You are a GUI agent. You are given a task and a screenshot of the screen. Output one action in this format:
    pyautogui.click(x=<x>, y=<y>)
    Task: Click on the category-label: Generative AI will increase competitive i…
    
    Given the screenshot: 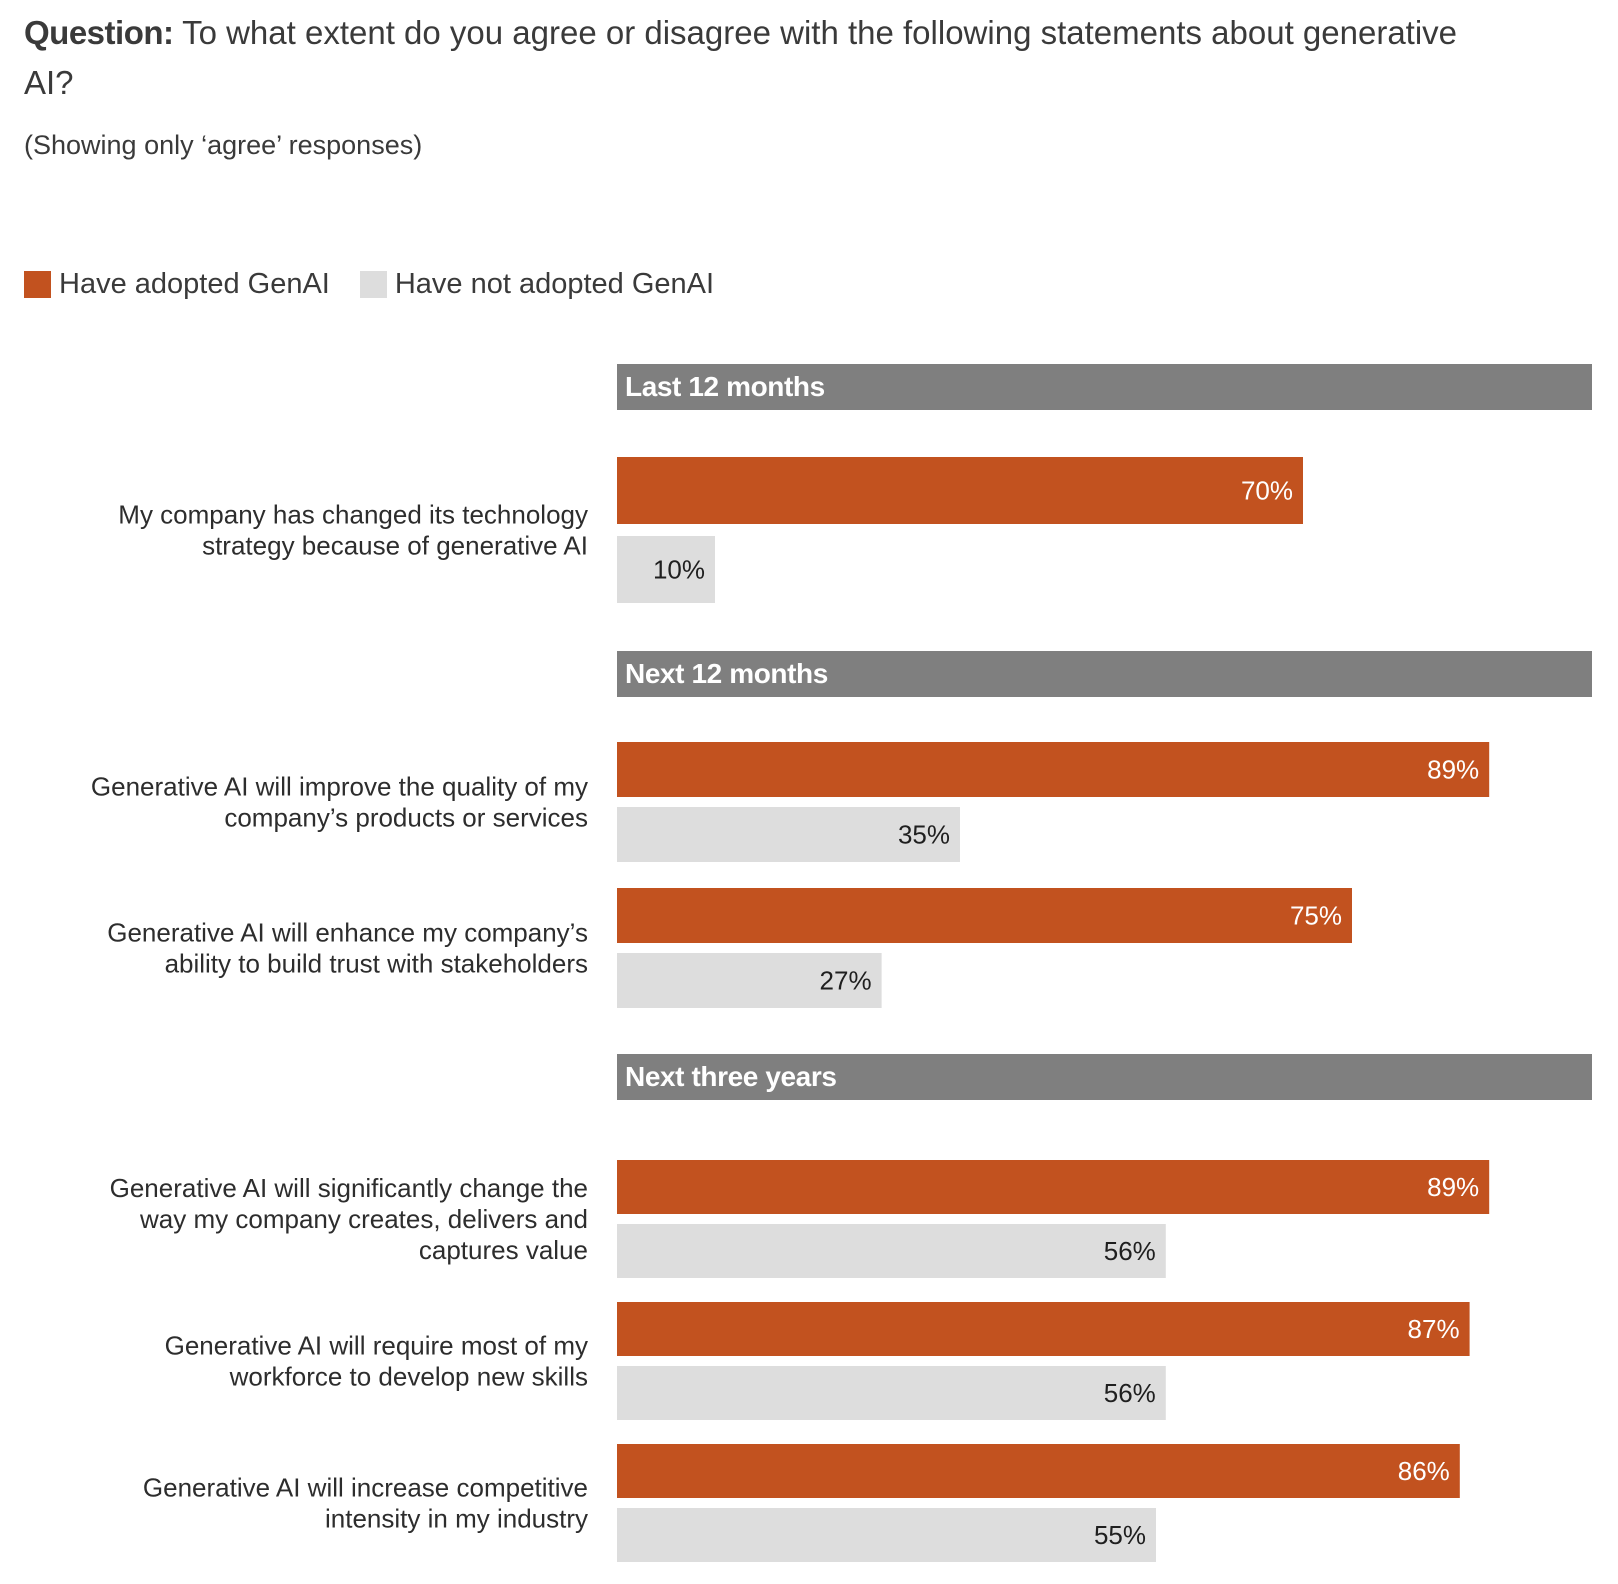 What is the action you would take?
    pyautogui.click(x=365, y=1503)
    